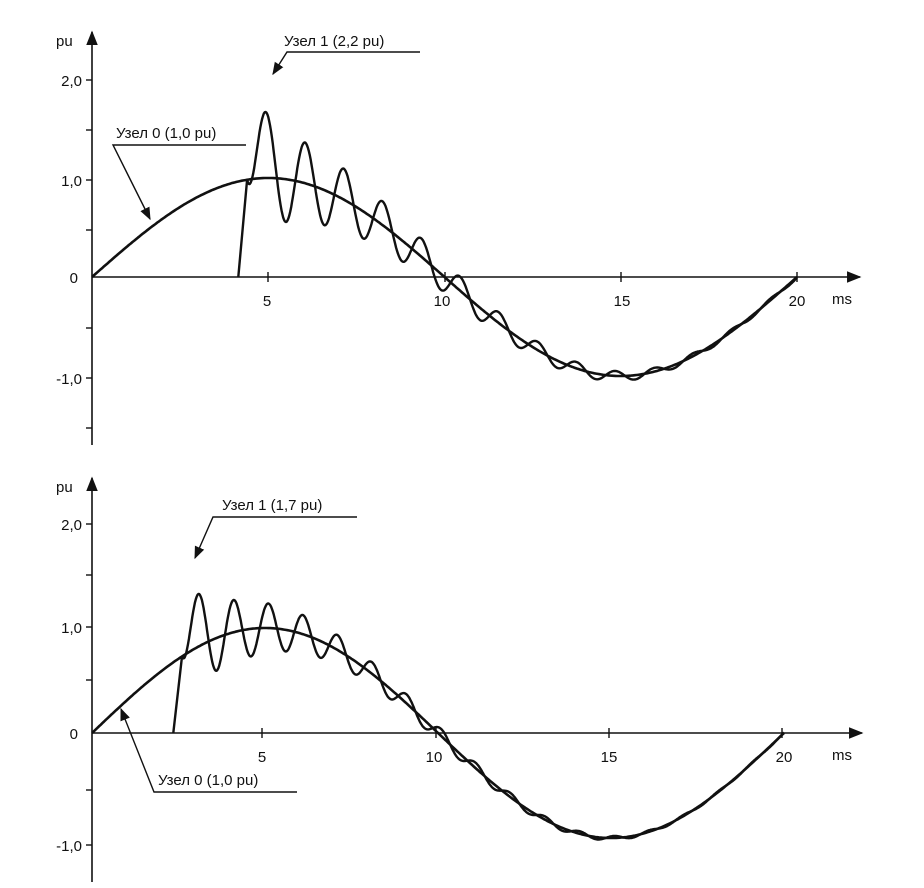  I want to click on top-x-tick-label: 10, so click(442, 301).